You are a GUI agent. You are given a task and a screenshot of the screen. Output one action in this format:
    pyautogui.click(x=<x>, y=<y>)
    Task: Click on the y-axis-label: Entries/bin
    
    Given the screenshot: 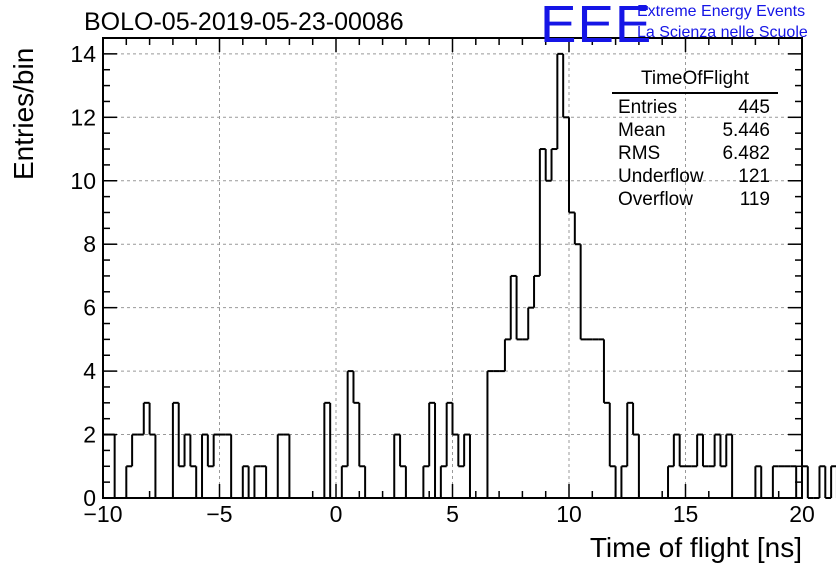 What is the action you would take?
    pyautogui.click(x=23, y=113)
    